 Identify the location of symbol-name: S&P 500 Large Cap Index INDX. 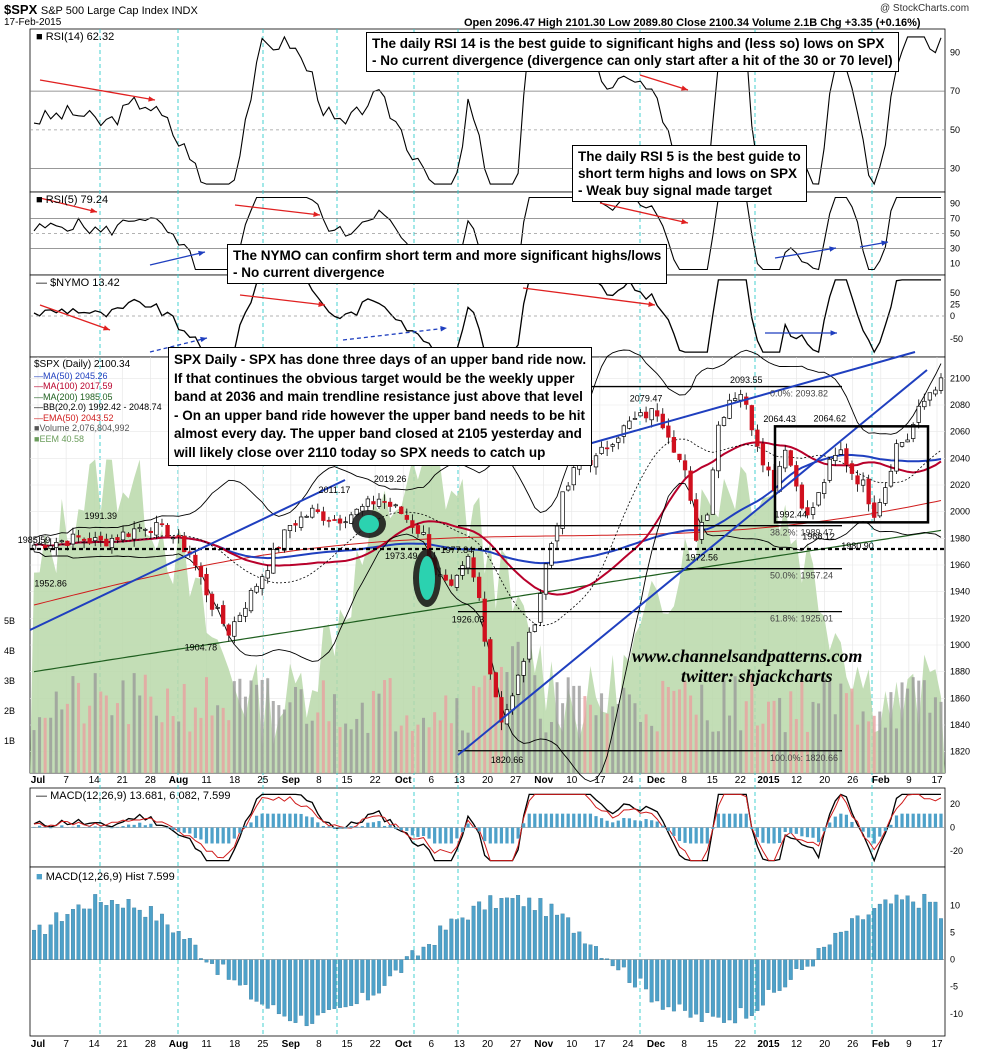
(119, 11).